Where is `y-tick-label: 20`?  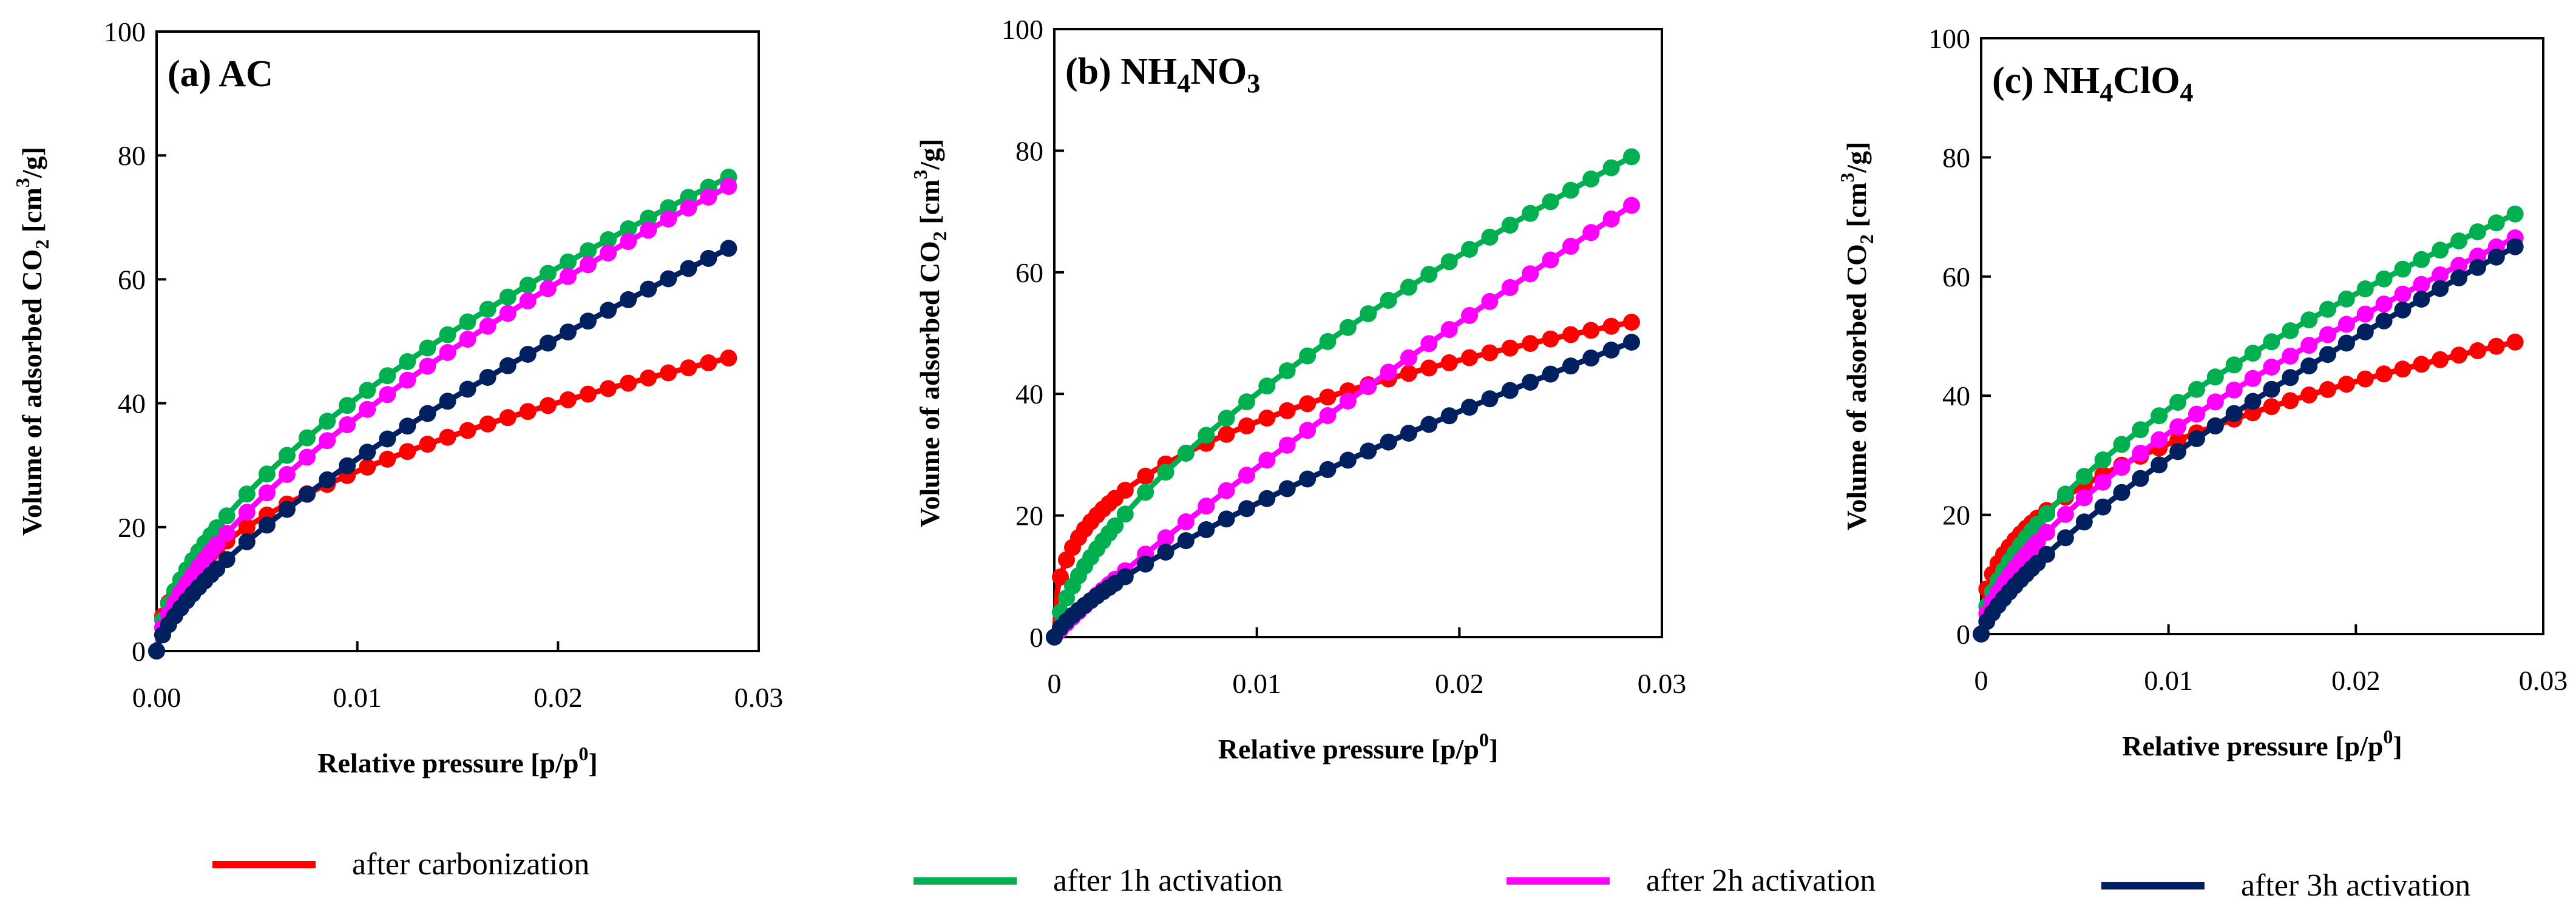 y-tick-label: 20 is located at coordinates (132, 527).